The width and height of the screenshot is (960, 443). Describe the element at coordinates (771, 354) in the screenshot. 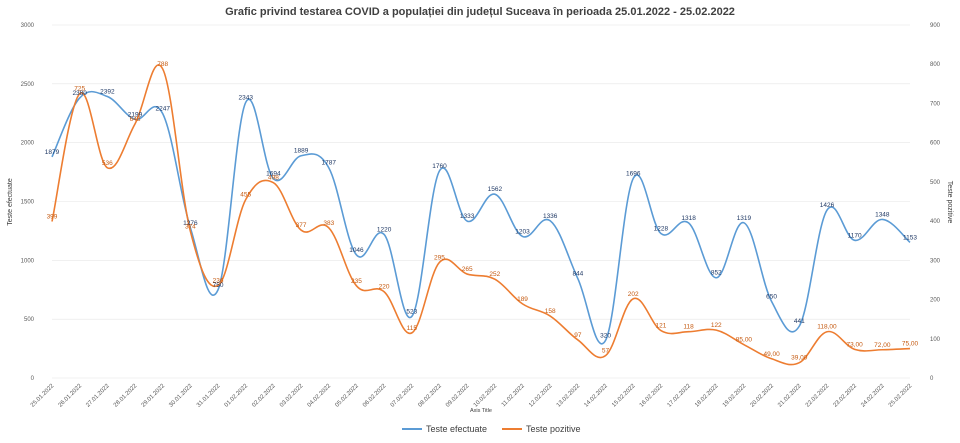

I see `data-label: 49,00` at that location.